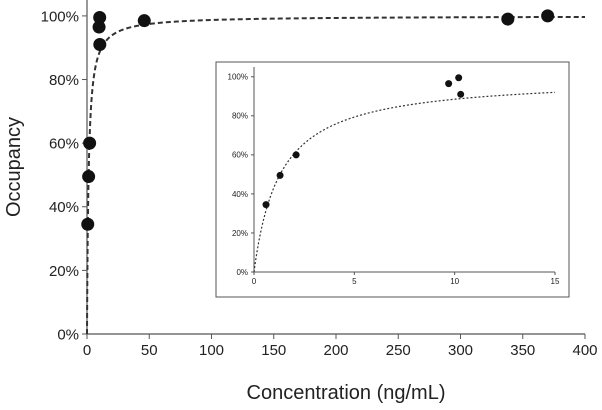  What do you see at coordinates (149, 350) in the screenshot?
I see `main-x-tick-label: 50` at bounding box center [149, 350].